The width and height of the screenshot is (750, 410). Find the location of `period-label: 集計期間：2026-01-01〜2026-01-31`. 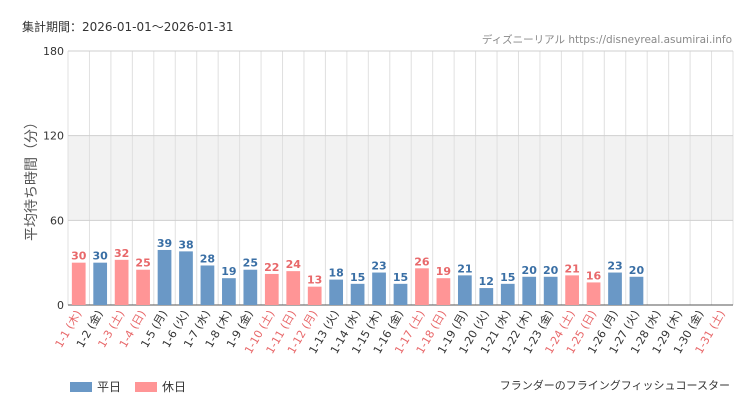

period-label: 集計期間：2026-01-01〜2026-01-31 is located at coordinates (128, 27).